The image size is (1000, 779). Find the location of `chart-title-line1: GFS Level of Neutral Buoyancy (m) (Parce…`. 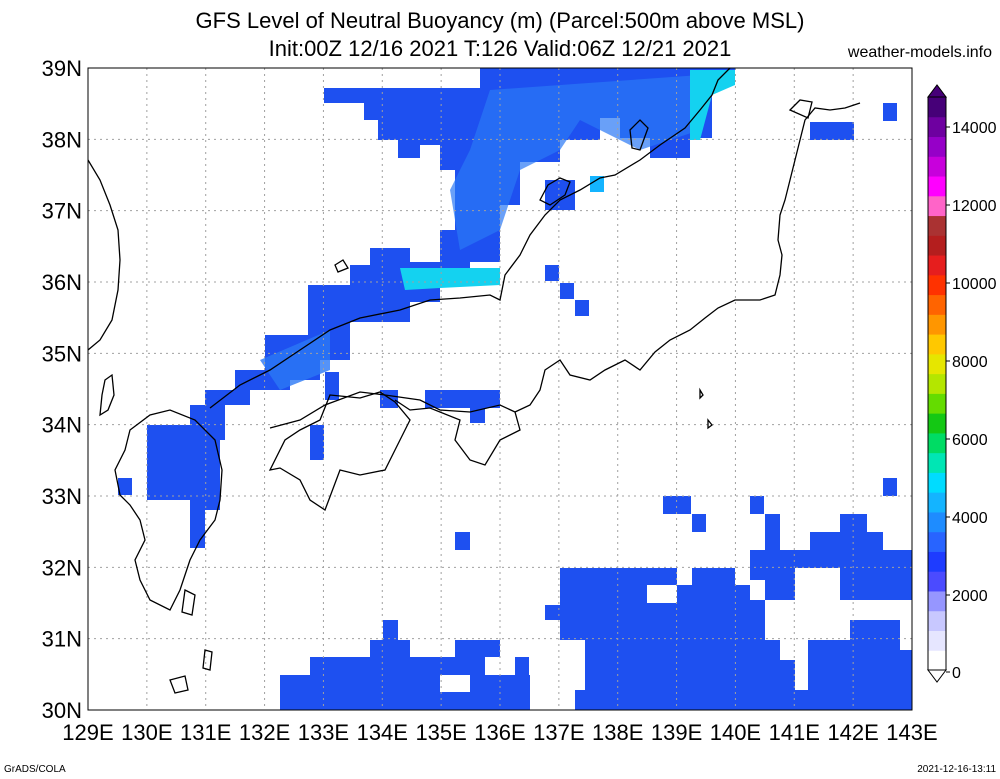

chart-title-line1: GFS Level of Neutral Buoyancy (m) (Parce… is located at coordinates (500, 20).